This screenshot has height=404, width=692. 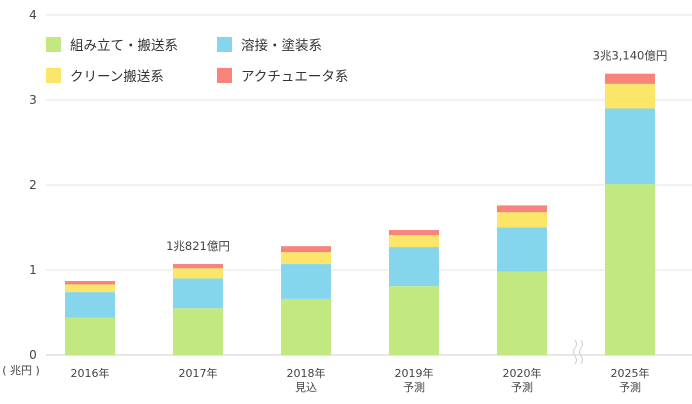 I want to click on x-sublabel-2020年: 予測, so click(x=522, y=387).